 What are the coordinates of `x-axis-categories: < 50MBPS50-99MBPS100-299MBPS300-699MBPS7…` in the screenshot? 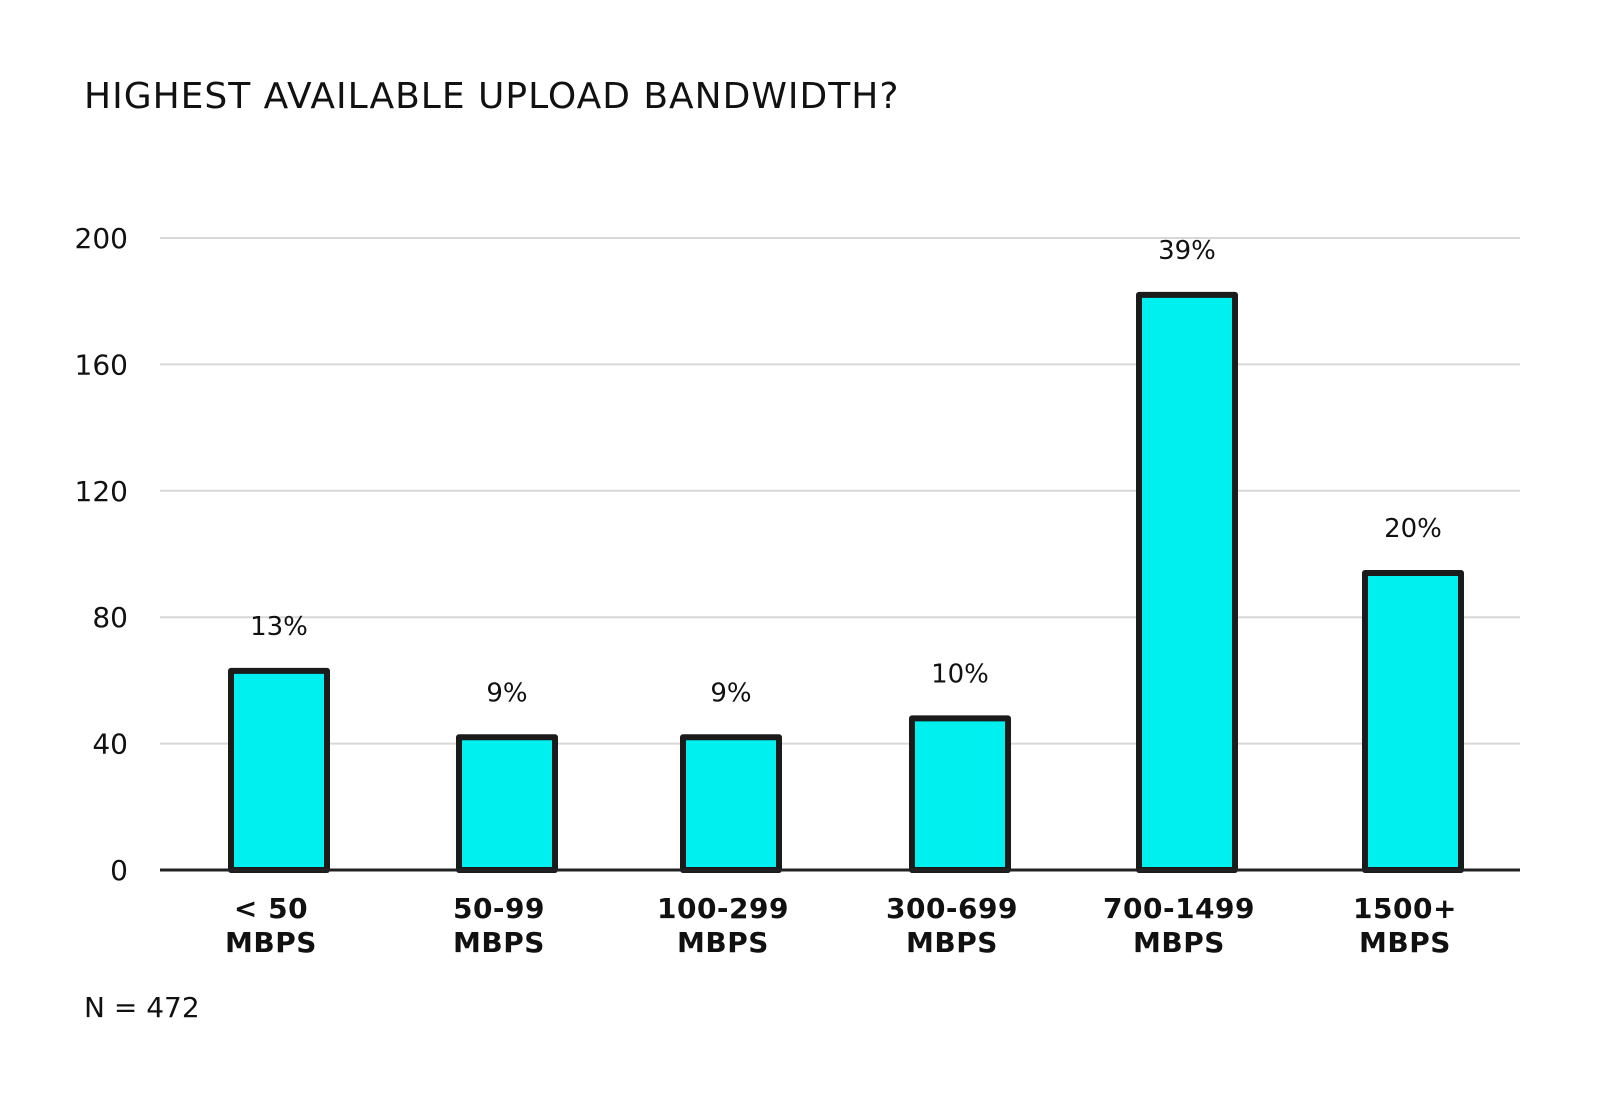 It's located at (841, 925).